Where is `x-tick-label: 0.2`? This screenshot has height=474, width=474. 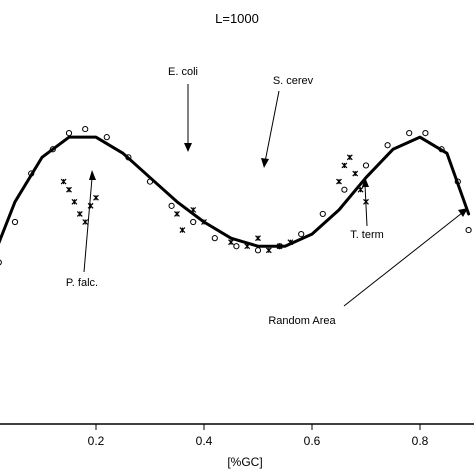 x-tick-label: 0.2 is located at coordinates (96, 441).